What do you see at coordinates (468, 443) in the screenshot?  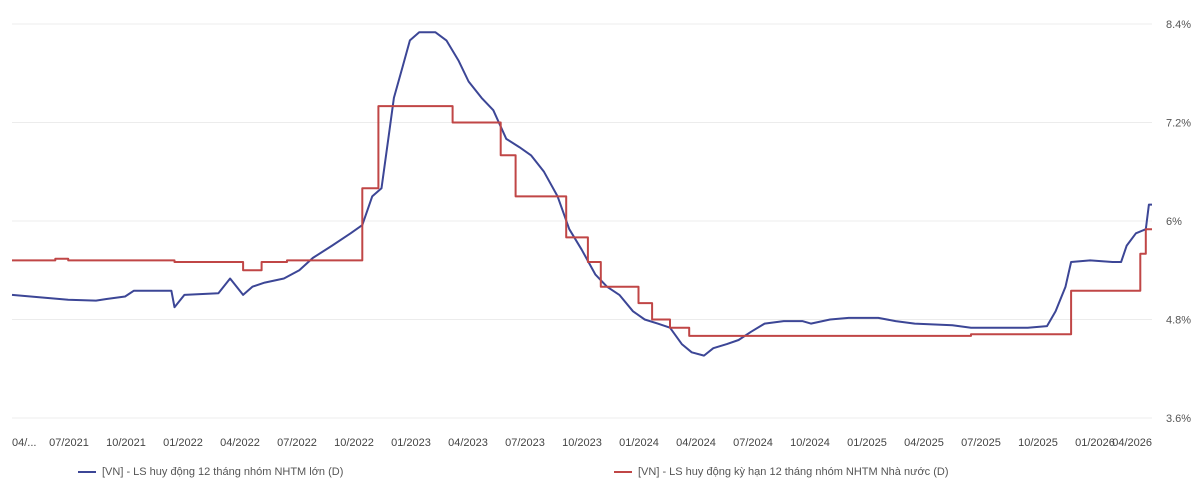 I see `x-tick-label: 04/2023` at bounding box center [468, 443].